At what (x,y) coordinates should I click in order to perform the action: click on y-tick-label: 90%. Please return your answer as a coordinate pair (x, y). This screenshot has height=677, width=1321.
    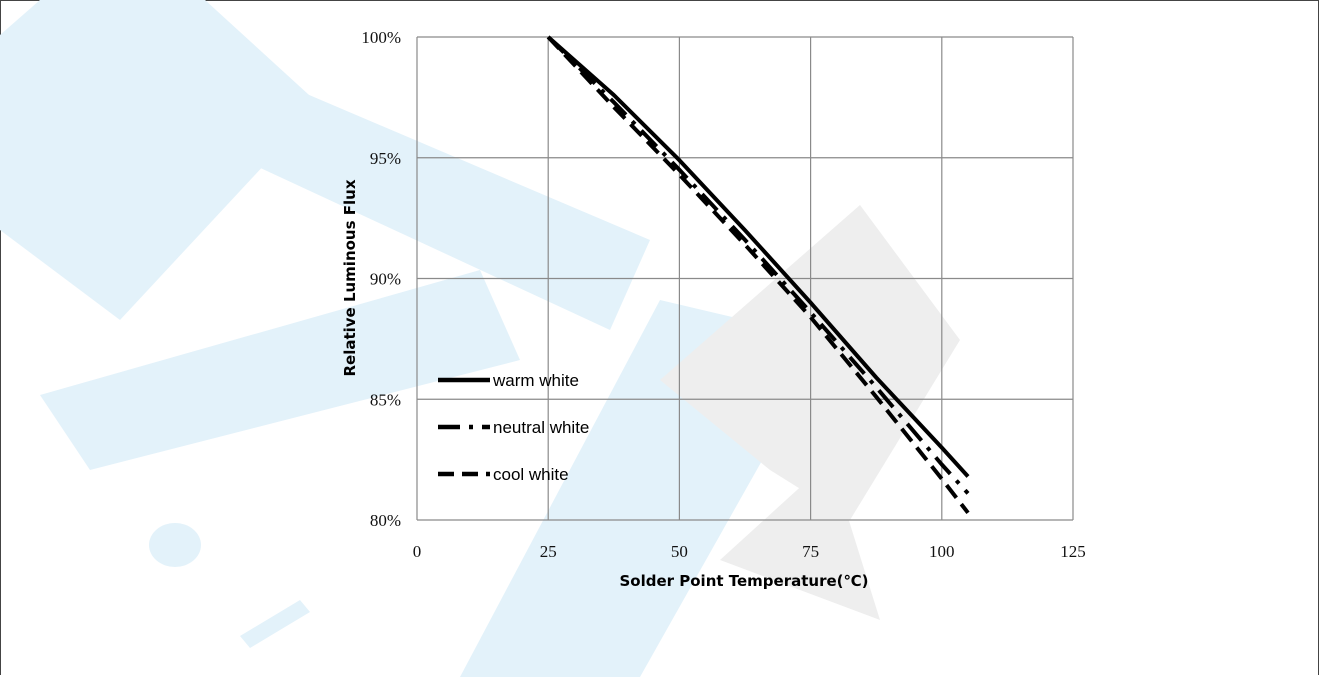
    Looking at the image, I should click on (385, 279).